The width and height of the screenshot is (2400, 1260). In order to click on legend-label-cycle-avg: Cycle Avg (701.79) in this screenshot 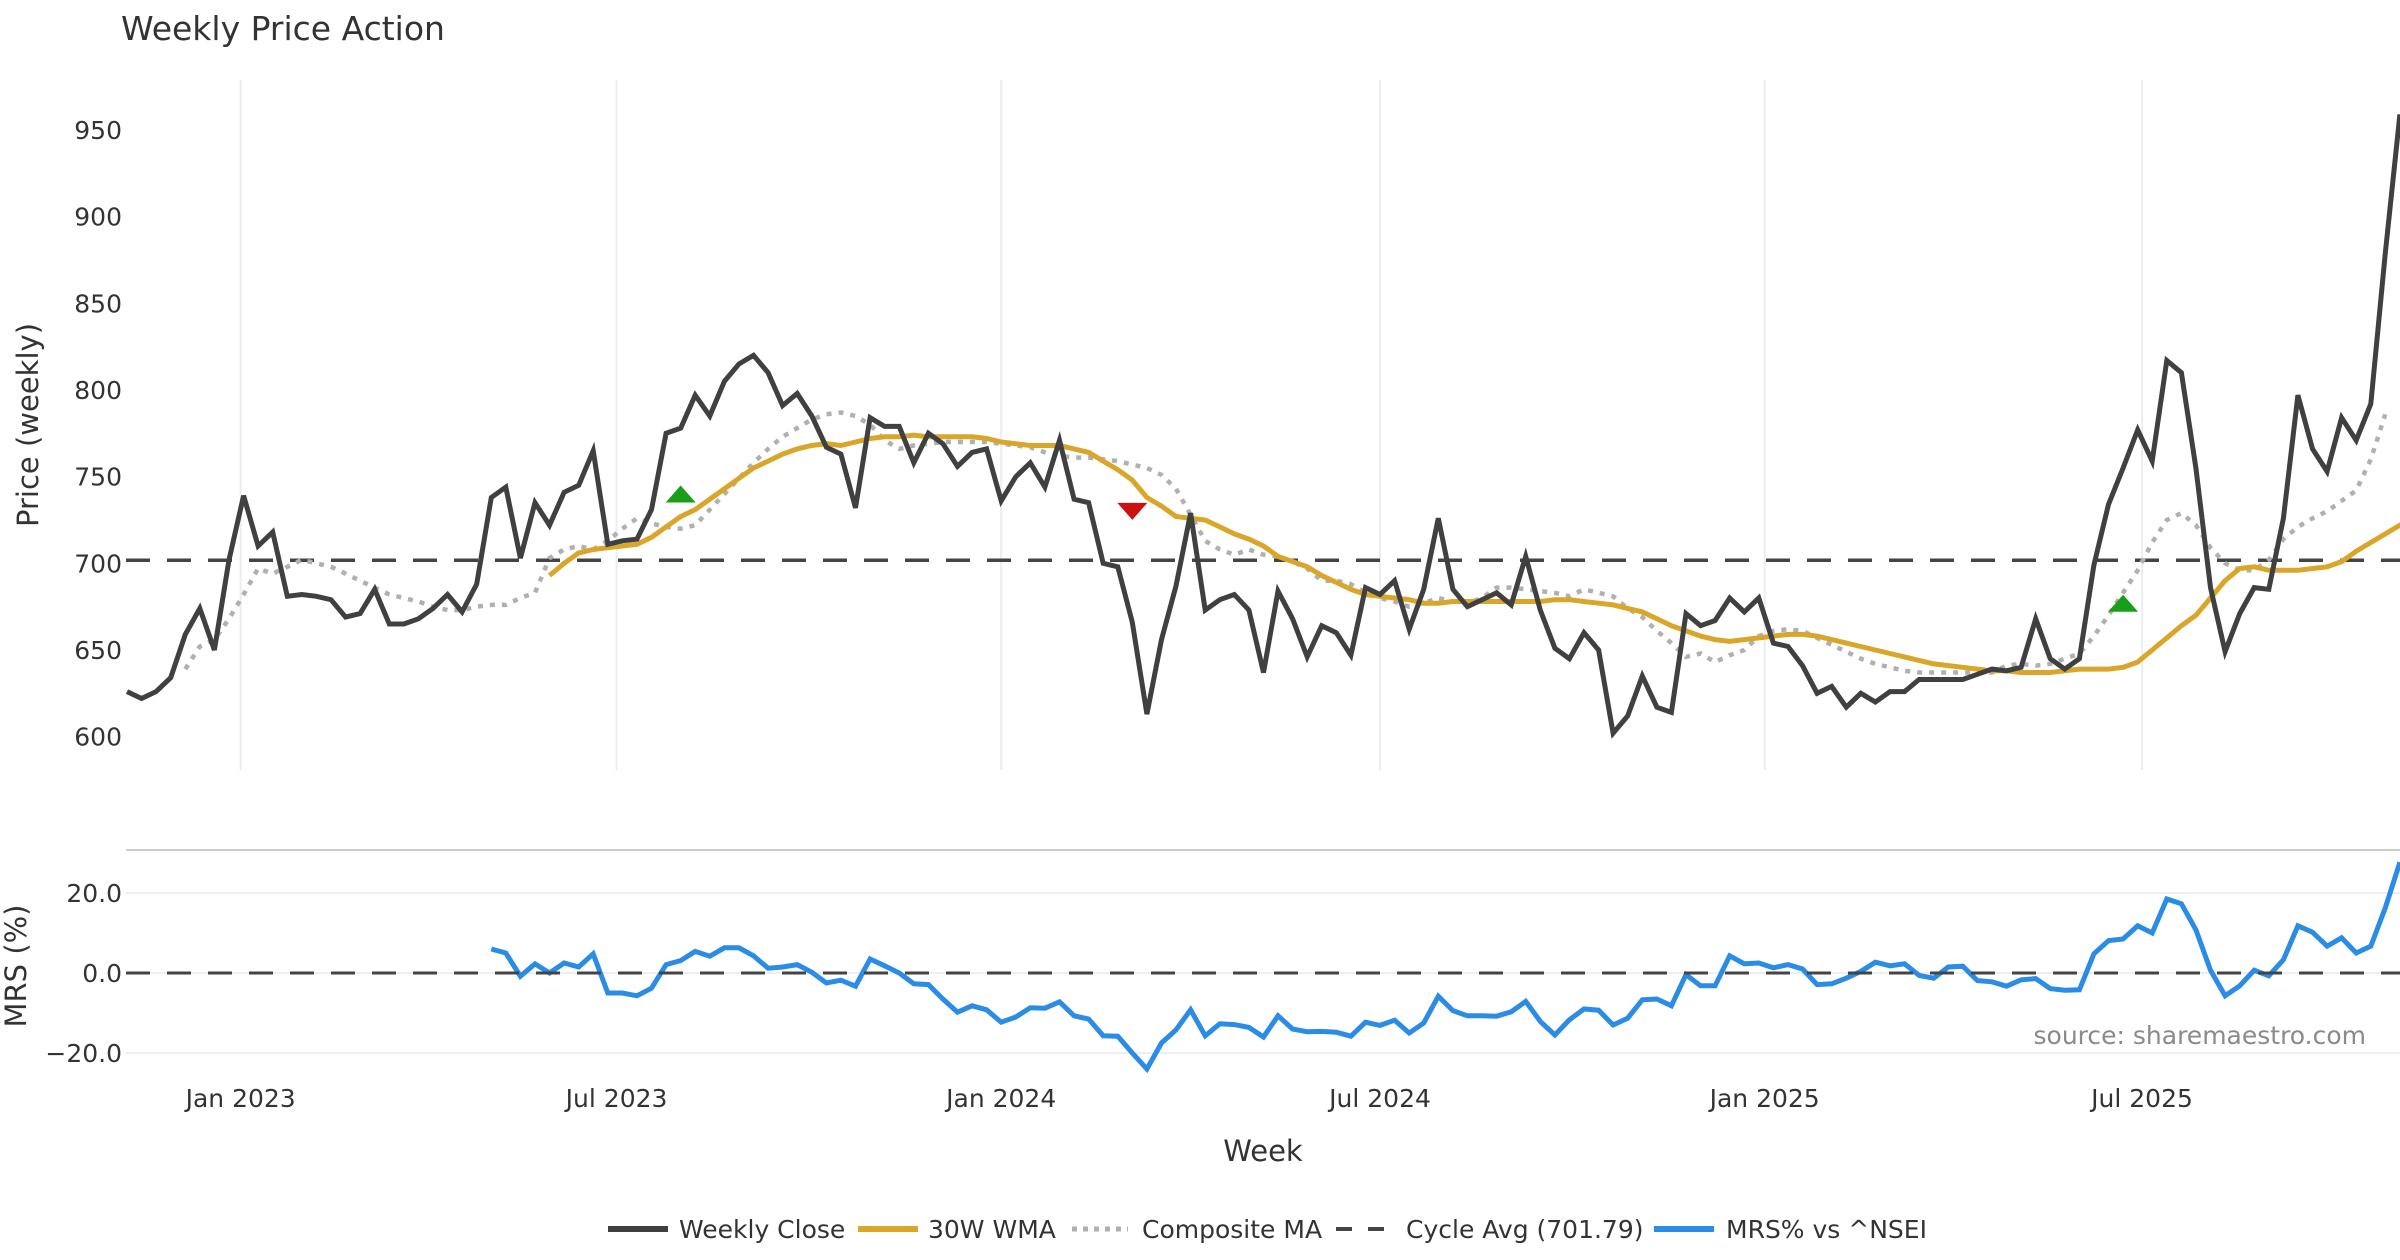, I will do `click(1525, 1229)`.